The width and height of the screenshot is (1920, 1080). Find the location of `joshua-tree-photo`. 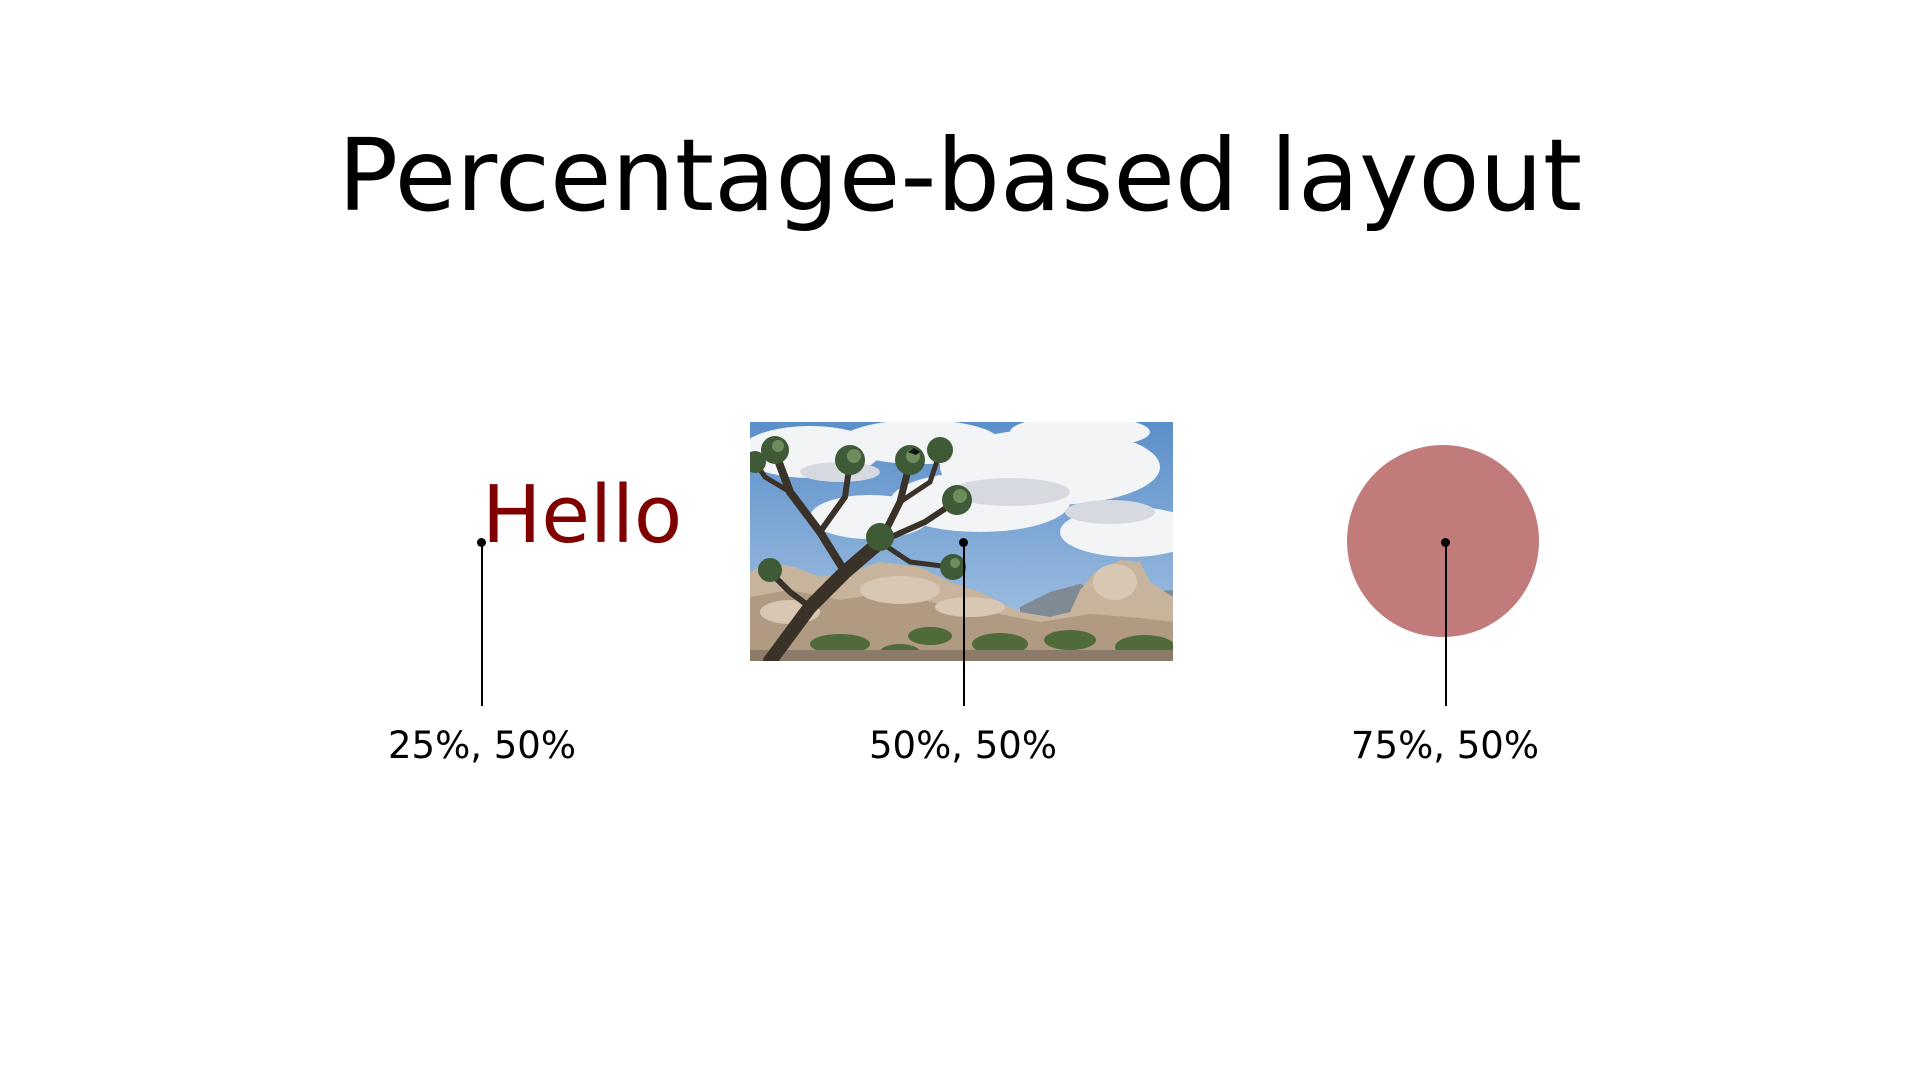

joshua-tree-photo is located at coordinates (961, 541).